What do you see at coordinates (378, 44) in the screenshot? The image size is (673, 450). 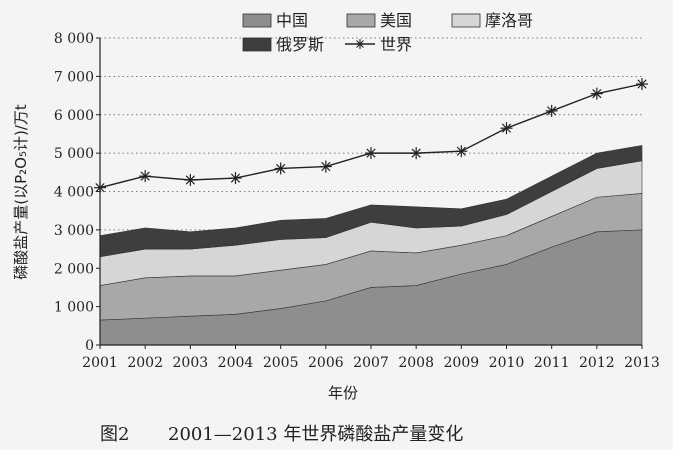 I see `legend-item: 世界` at bounding box center [378, 44].